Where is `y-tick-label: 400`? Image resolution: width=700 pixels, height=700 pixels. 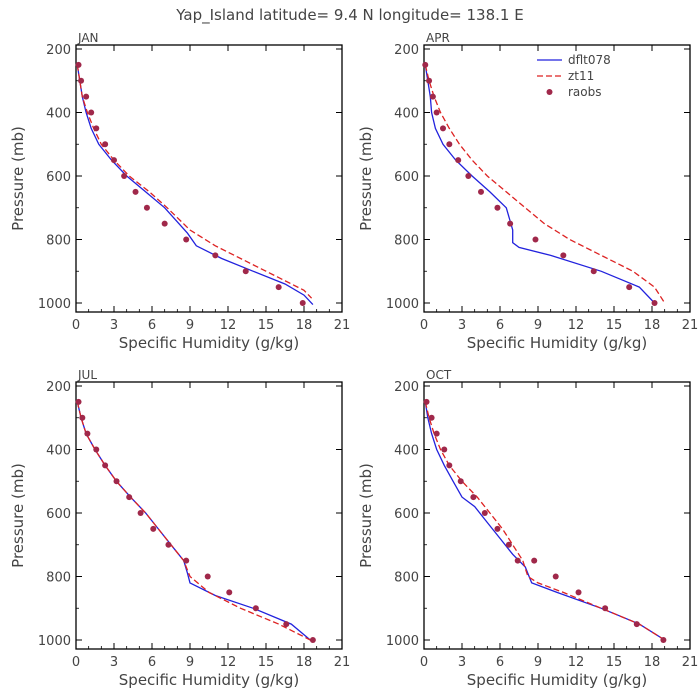
y-tick-label: 400 is located at coordinates (406, 451).